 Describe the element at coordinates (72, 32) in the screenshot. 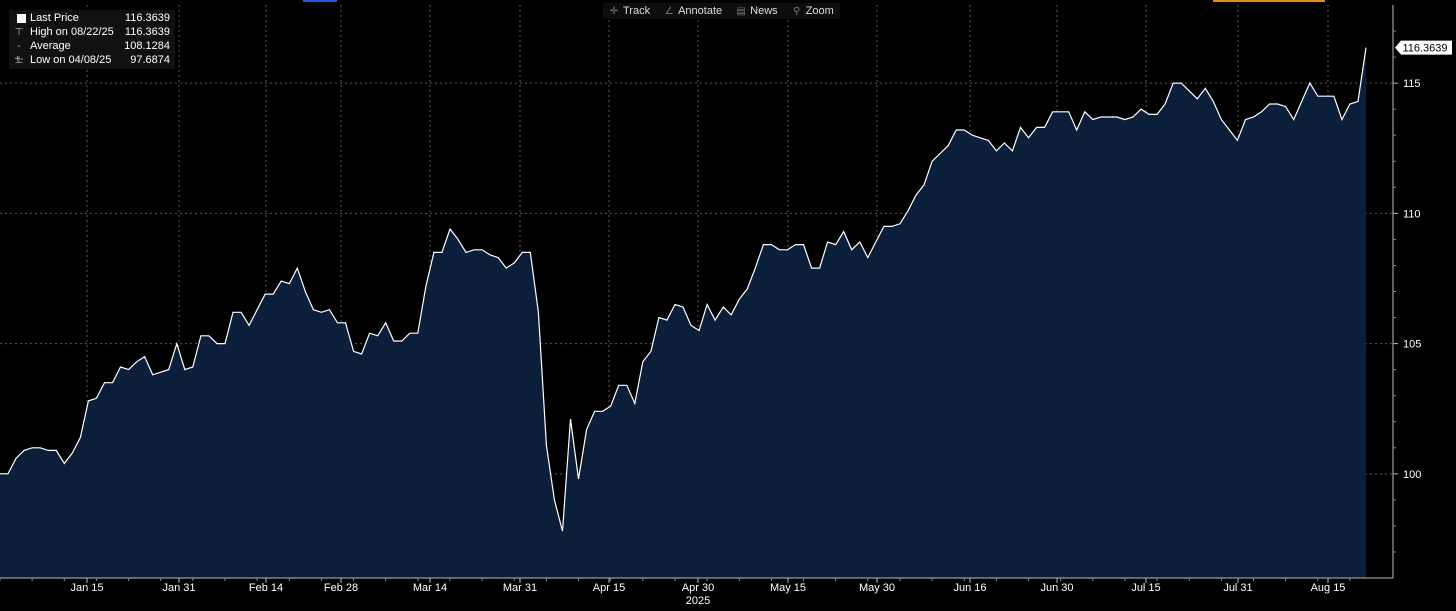

I see `legend-label: High on 08/22/25` at that location.